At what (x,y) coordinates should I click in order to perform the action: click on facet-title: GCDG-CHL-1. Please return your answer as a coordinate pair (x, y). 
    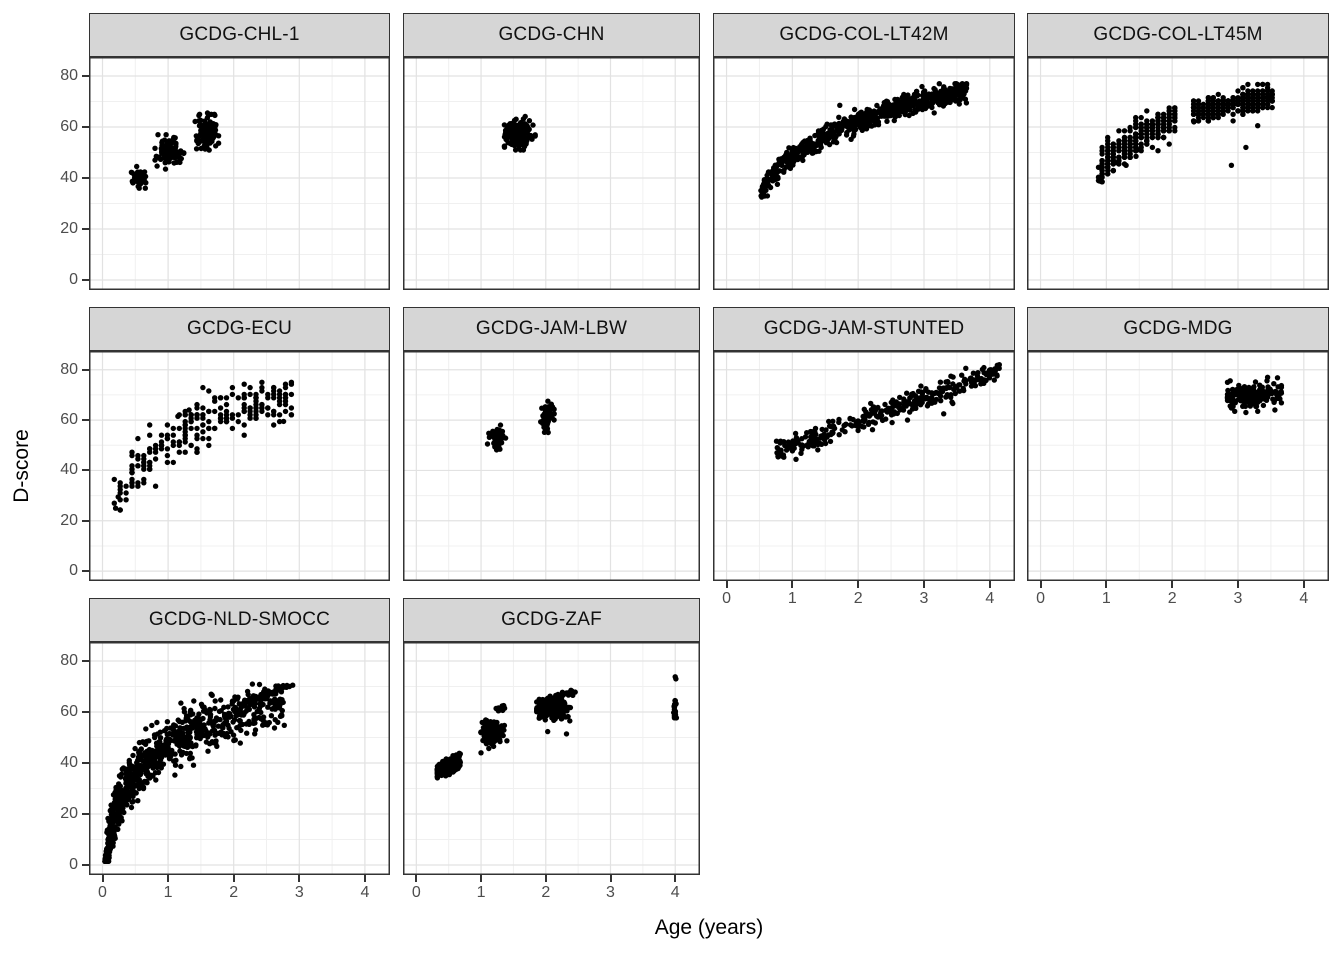
    Looking at the image, I should click on (239, 34).